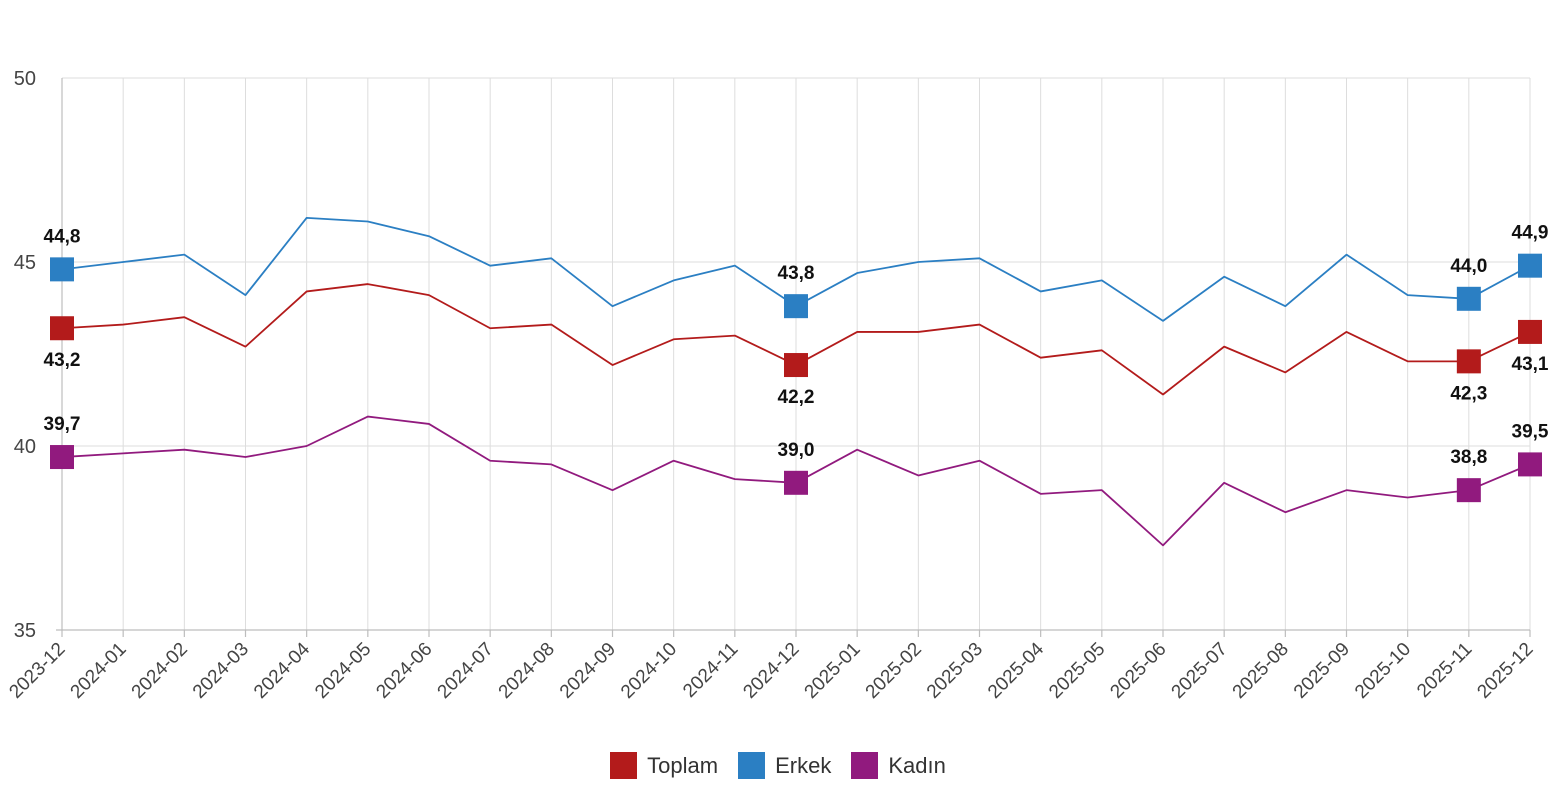 This screenshot has width=1556, height=800. Describe the element at coordinates (796, 397) in the screenshot. I see `data-label-toplam: 42,2` at that location.